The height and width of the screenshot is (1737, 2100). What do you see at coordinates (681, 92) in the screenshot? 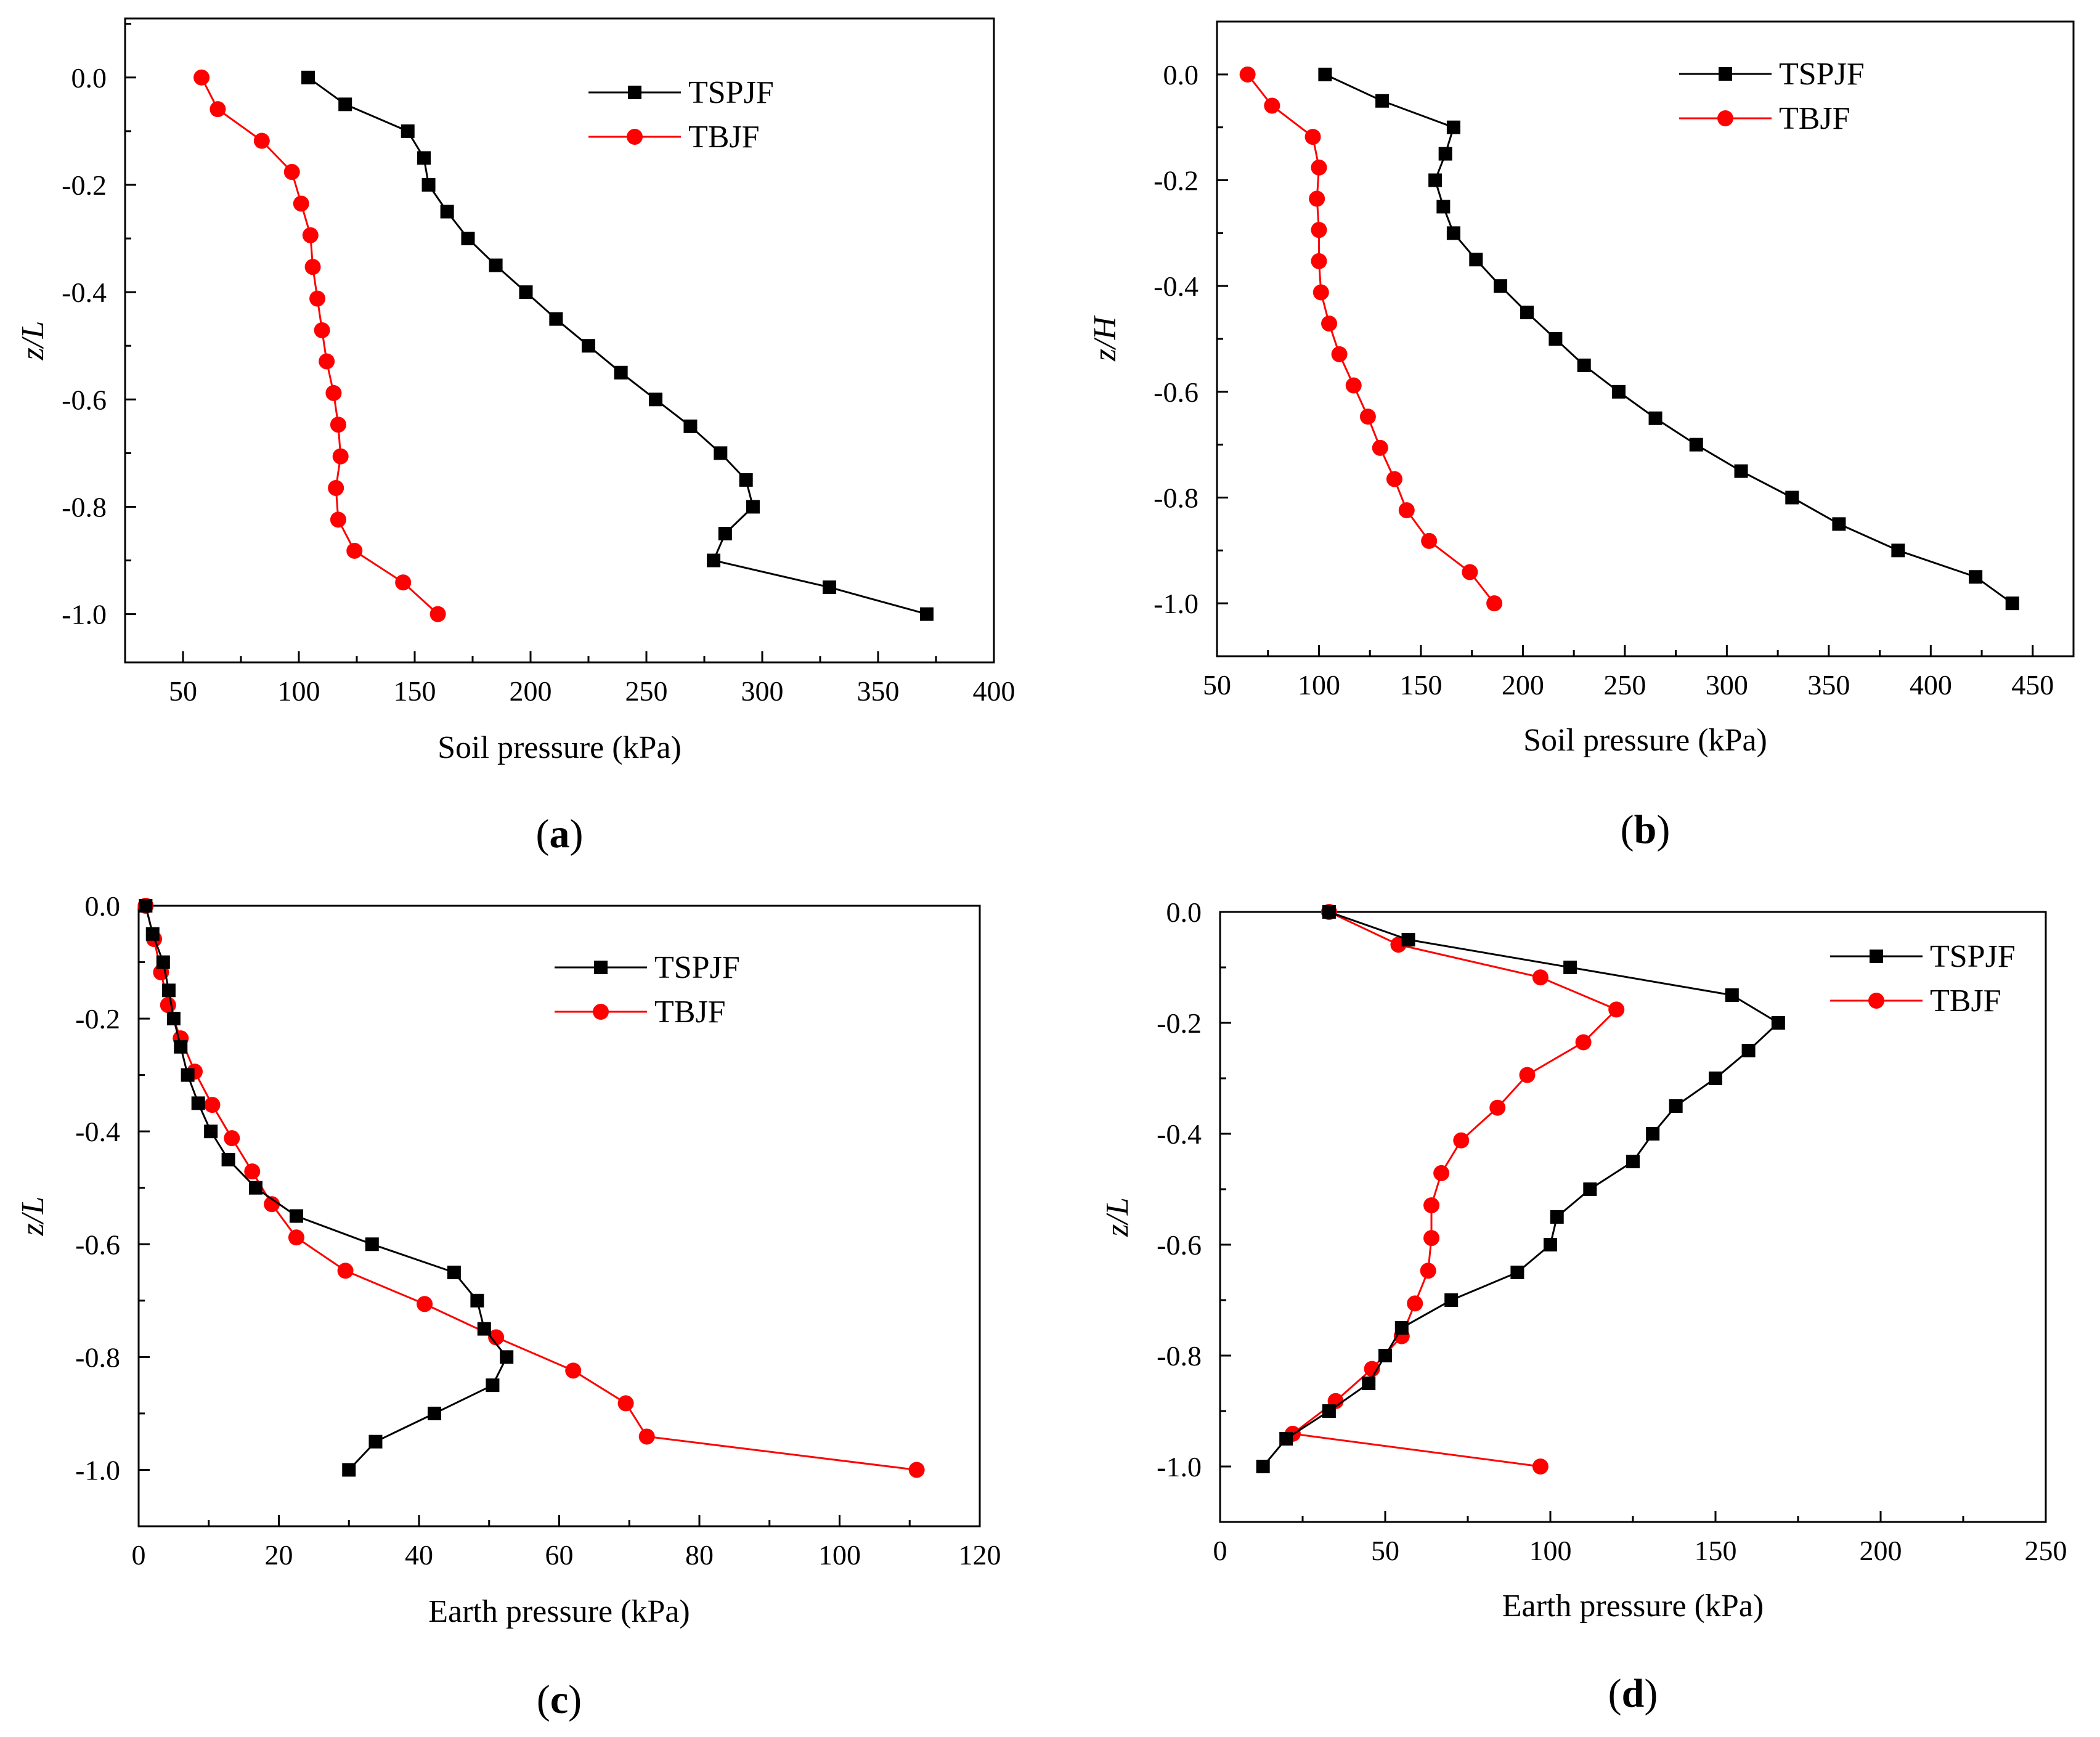
I see `legend-item-tspjf: TSPJF` at bounding box center [681, 92].